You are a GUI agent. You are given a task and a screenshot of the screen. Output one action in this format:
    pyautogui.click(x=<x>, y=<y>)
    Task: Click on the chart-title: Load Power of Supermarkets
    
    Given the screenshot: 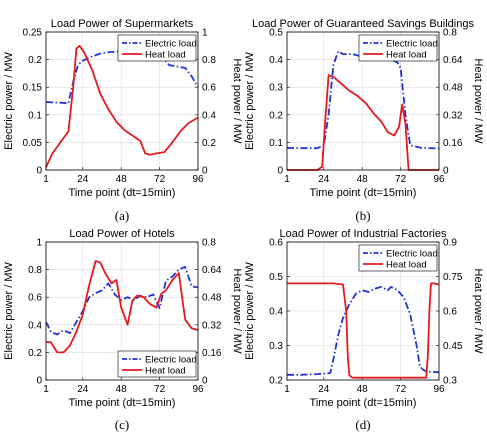 What is the action you would take?
    pyautogui.click(x=122, y=24)
    